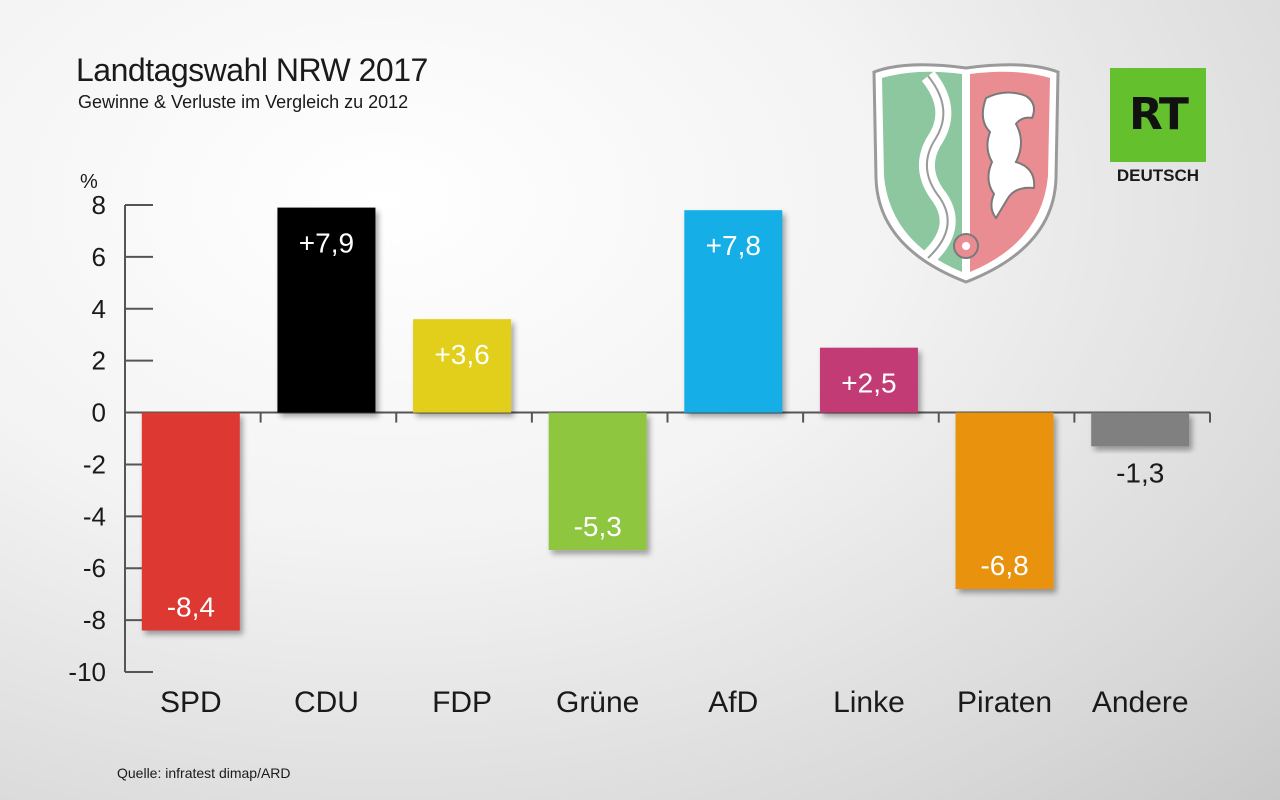 The height and width of the screenshot is (800, 1280). I want to click on y-tick-label: -8, so click(94, 620).